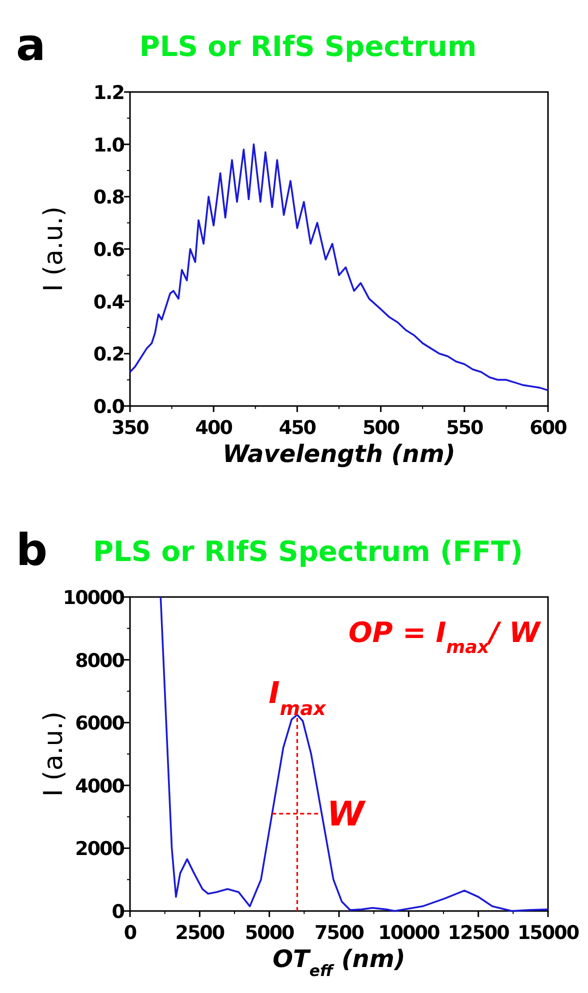 The height and width of the screenshot is (993, 588). Describe the element at coordinates (465, 428) in the screenshot. I see `x-tick-label: 550` at that location.